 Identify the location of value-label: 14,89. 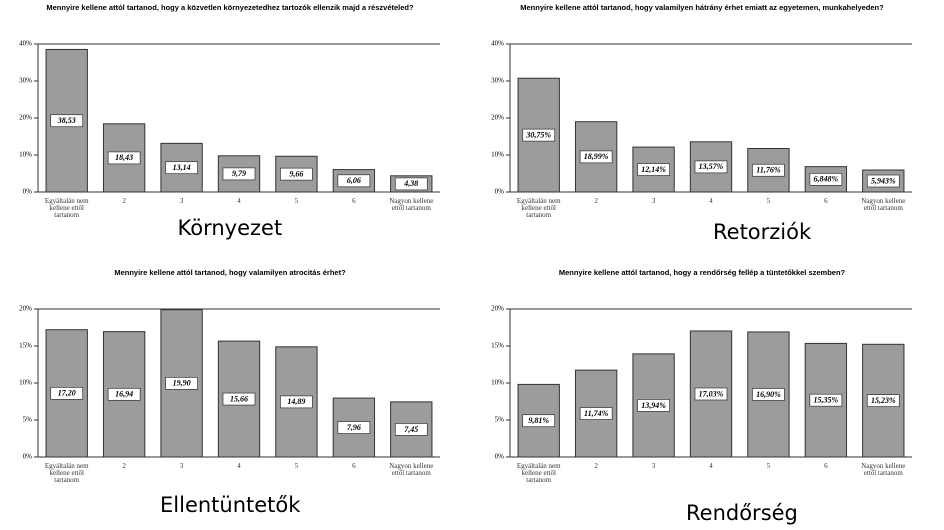
(296, 401).